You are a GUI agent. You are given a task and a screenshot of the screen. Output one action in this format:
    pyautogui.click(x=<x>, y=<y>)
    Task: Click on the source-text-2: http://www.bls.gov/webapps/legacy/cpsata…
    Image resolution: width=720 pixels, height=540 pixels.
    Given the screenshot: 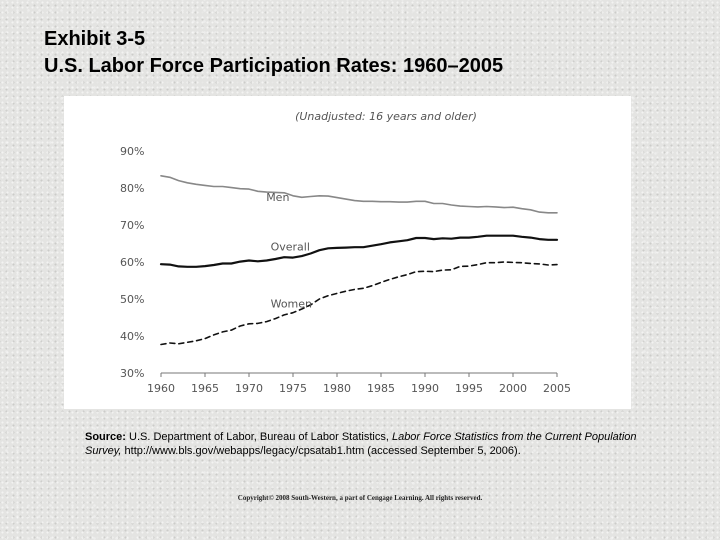 What is the action you would take?
    pyautogui.click(x=321, y=451)
    